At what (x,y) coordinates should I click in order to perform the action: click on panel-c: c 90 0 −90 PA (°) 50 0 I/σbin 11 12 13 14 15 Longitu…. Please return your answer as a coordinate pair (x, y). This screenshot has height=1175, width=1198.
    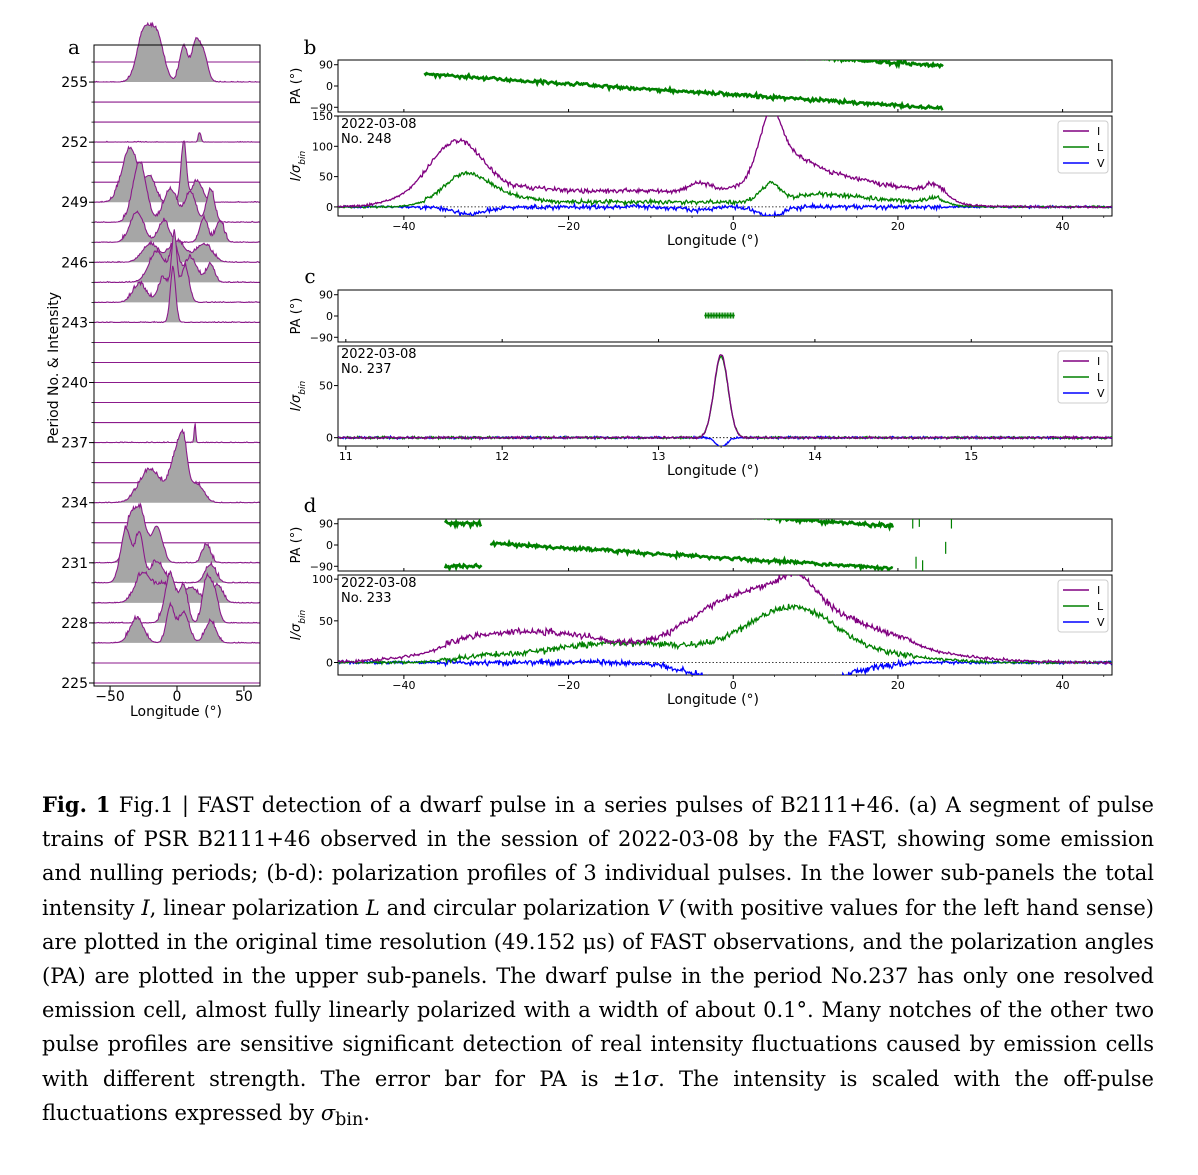
    Looking at the image, I should click on (701, 371).